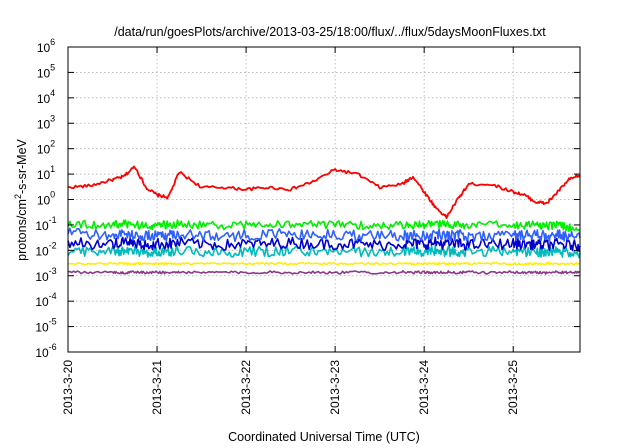 Image resolution: width=640 pixels, height=448 pixels. What do you see at coordinates (46, 173) in the screenshot?
I see `y-tick-label: 10¹` at bounding box center [46, 173].